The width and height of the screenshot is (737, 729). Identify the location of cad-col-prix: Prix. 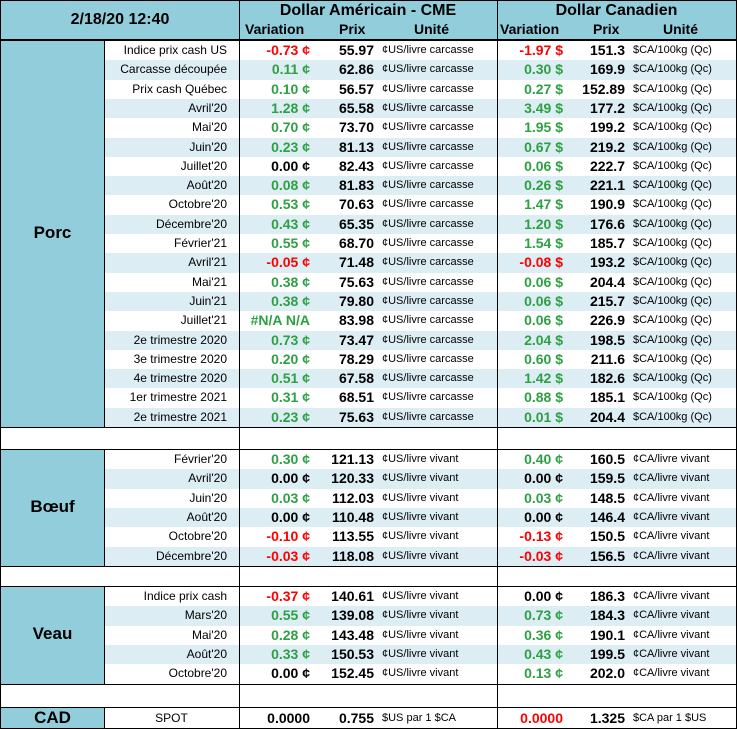
(606, 29).